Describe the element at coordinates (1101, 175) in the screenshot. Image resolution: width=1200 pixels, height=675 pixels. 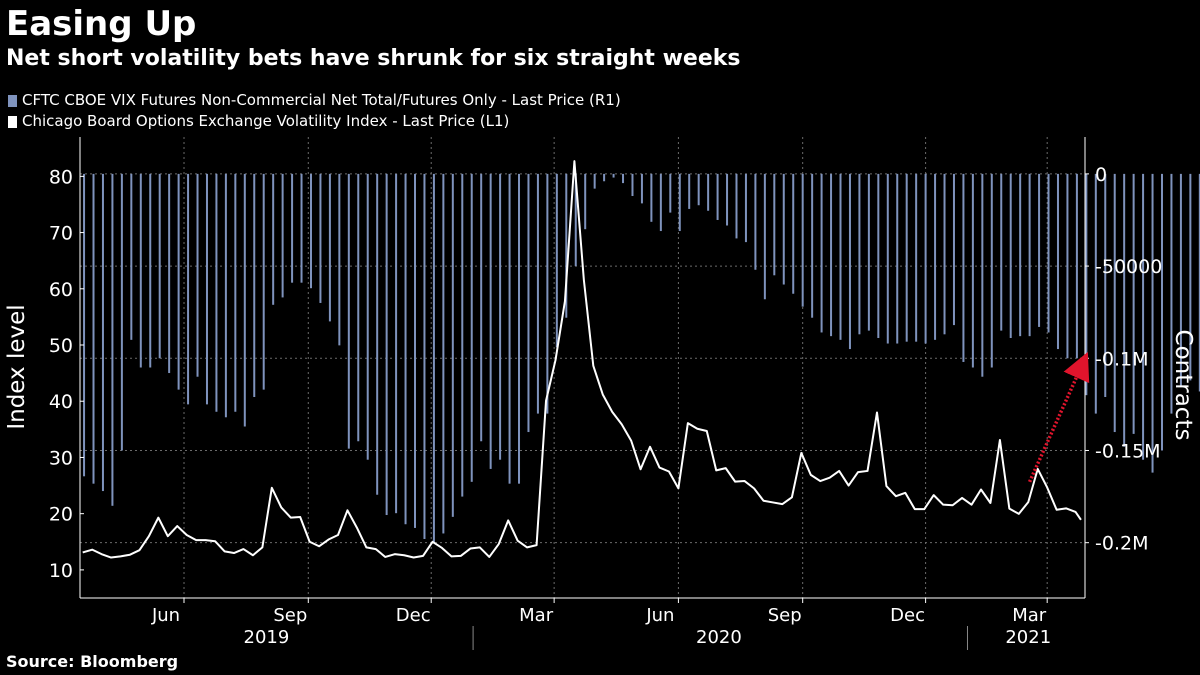
I see `right-tick-label: 0` at that location.